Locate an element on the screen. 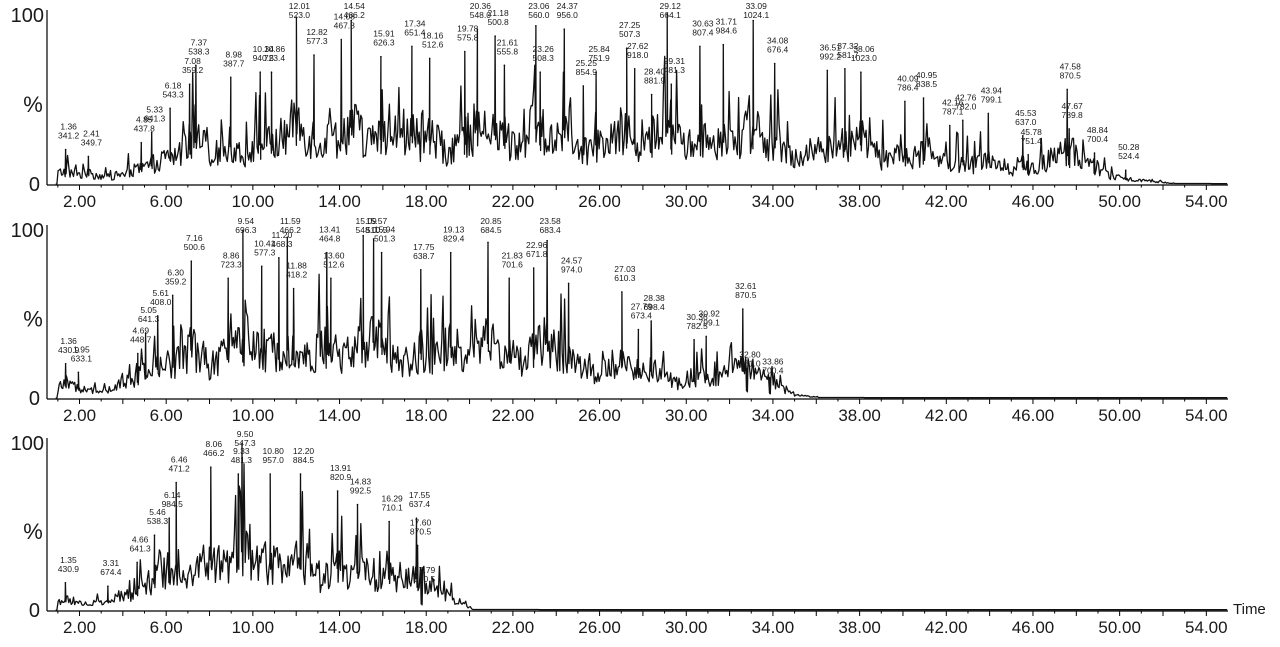 The height and width of the screenshot is (647, 1280). peak-label-time: 6.18 is located at coordinates (173, 85).